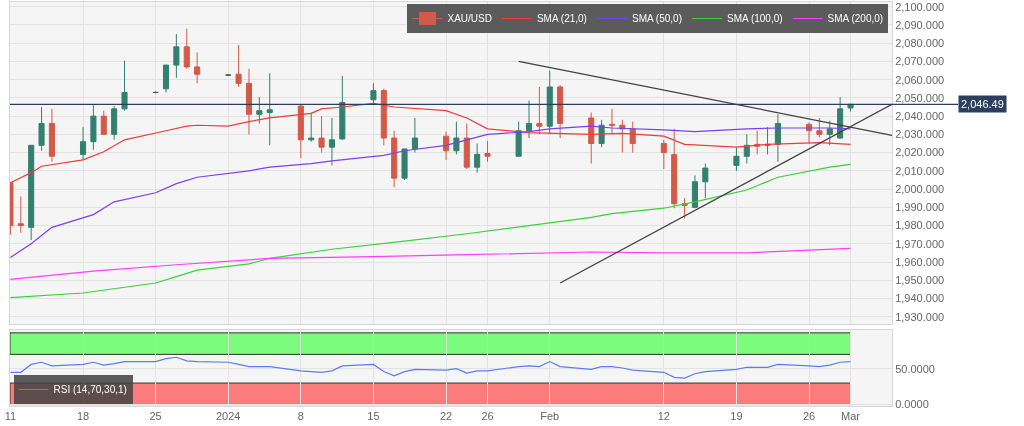 This screenshot has width=1024, height=426. What do you see at coordinates (920, 152) in the screenshot?
I see `y-tick-label: 2,020.000` at bounding box center [920, 152].